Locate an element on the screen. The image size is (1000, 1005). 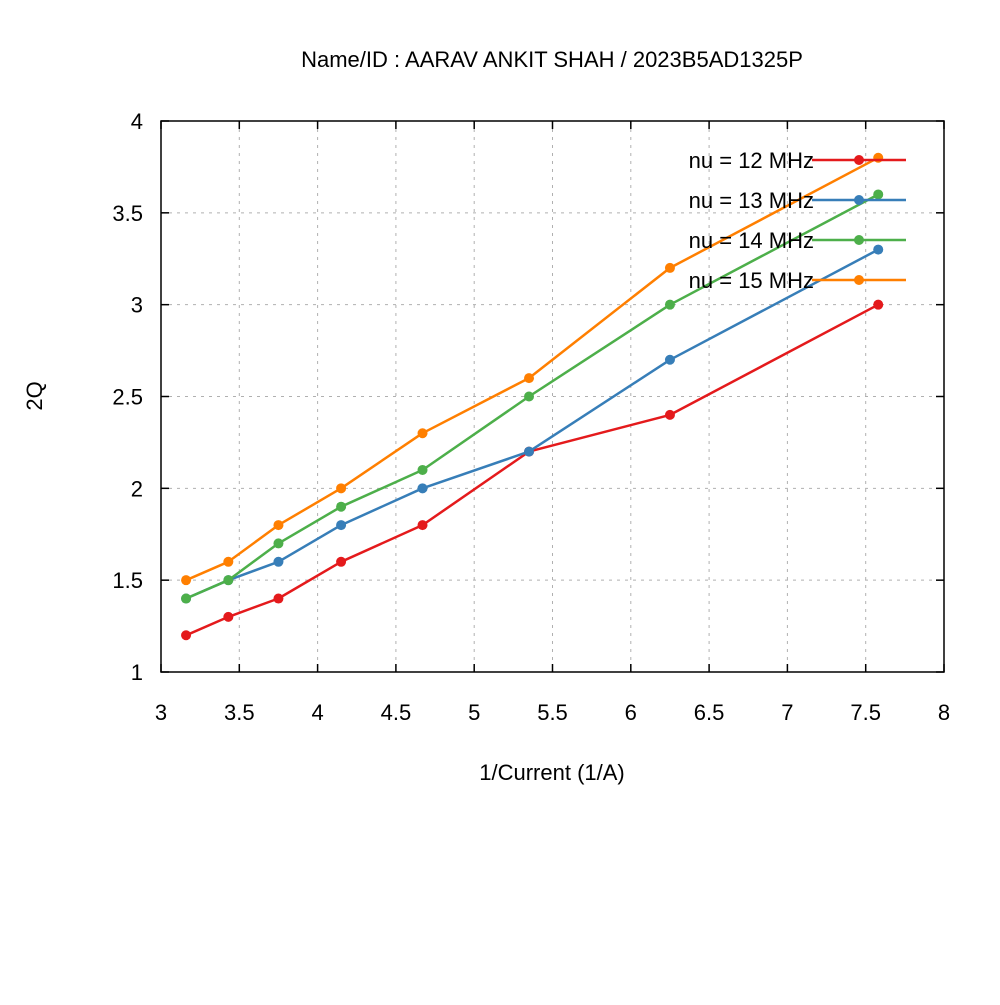
x-tick-label: 7 is located at coordinates (787, 712).